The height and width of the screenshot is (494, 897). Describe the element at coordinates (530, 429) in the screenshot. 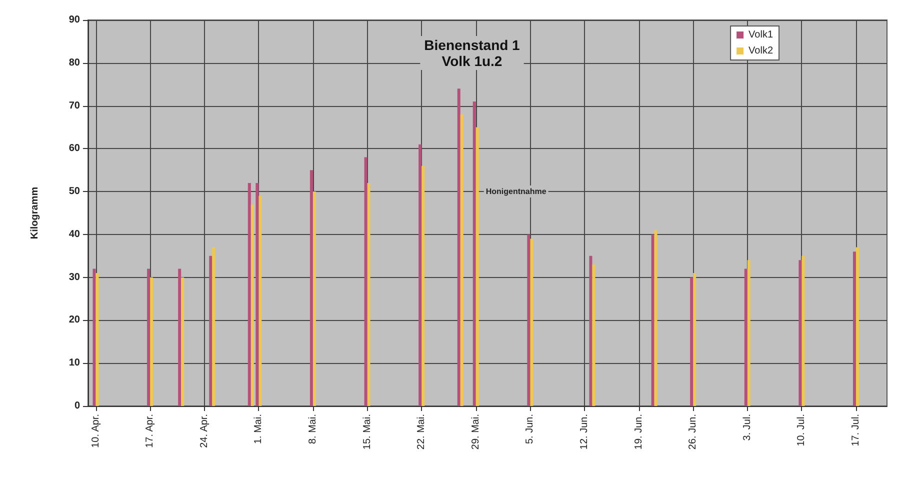

I see `x-tick-label: 5. Jun.` at that location.